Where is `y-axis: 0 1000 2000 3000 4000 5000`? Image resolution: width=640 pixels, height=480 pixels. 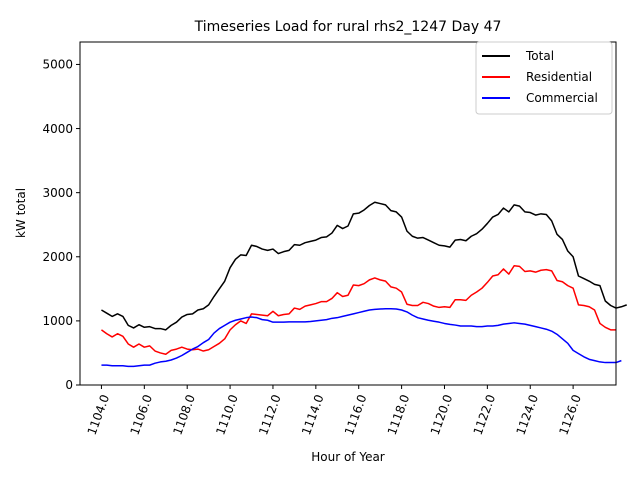 y-axis: 0 1000 2000 3000 4000 5000 is located at coordinates (61, 225).